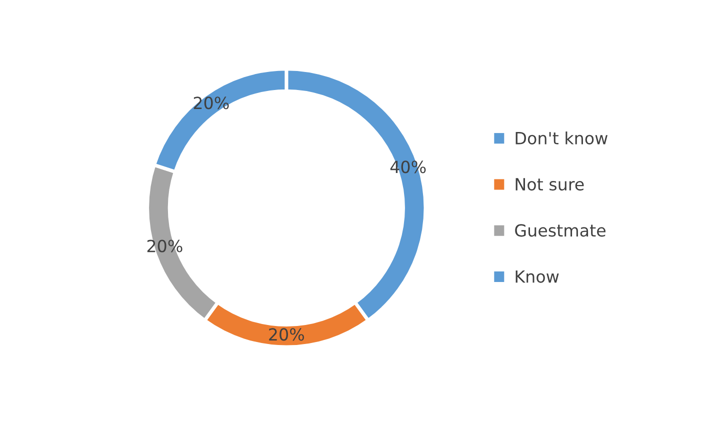 The height and width of the screenshot is (435, 726). Describe the element at coordinates (537, 276) in the screenshot. I see `legend-label: Know` at that location.